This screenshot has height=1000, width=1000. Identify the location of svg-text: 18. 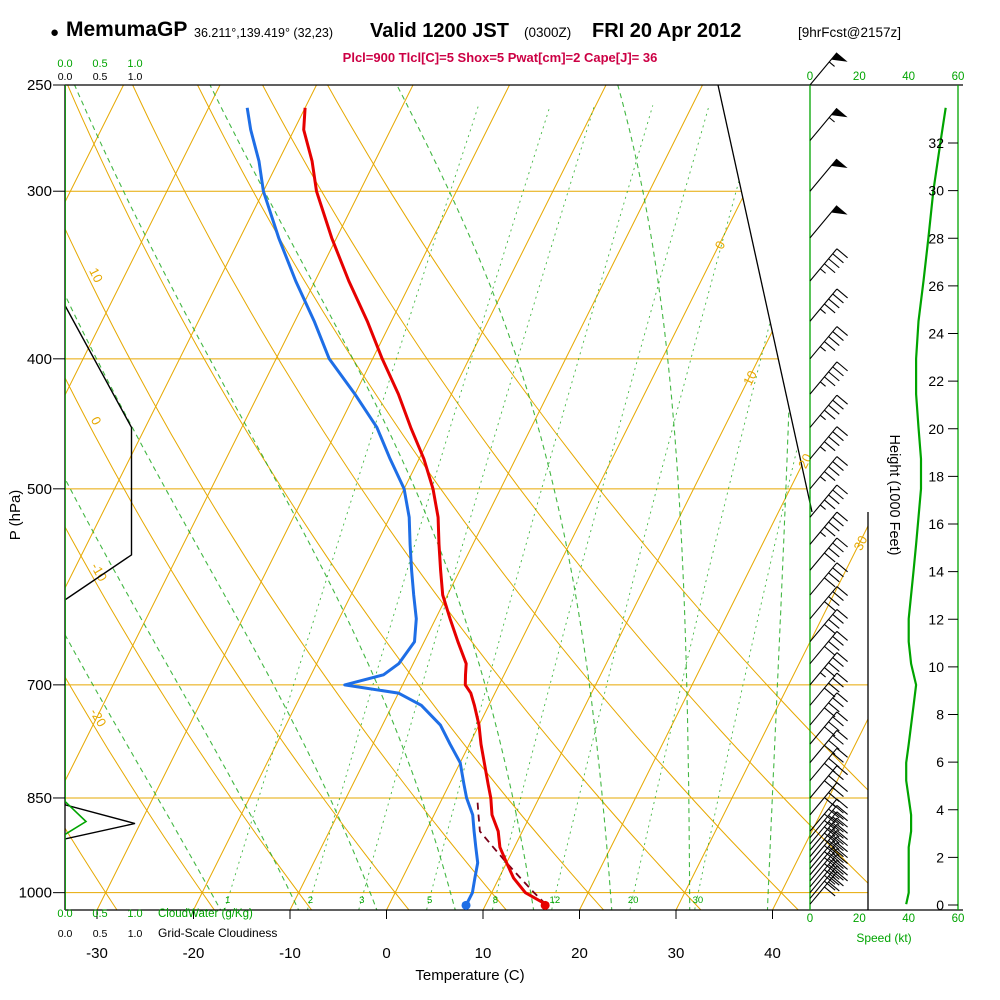
(936, 476).